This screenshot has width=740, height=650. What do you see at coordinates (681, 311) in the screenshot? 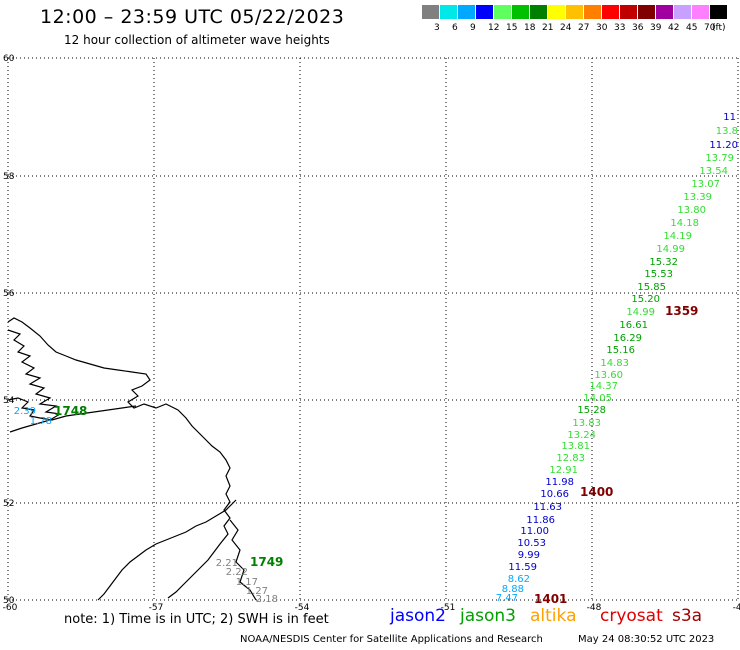
I see `time-label: 1359` at bounding box center [681, 311].